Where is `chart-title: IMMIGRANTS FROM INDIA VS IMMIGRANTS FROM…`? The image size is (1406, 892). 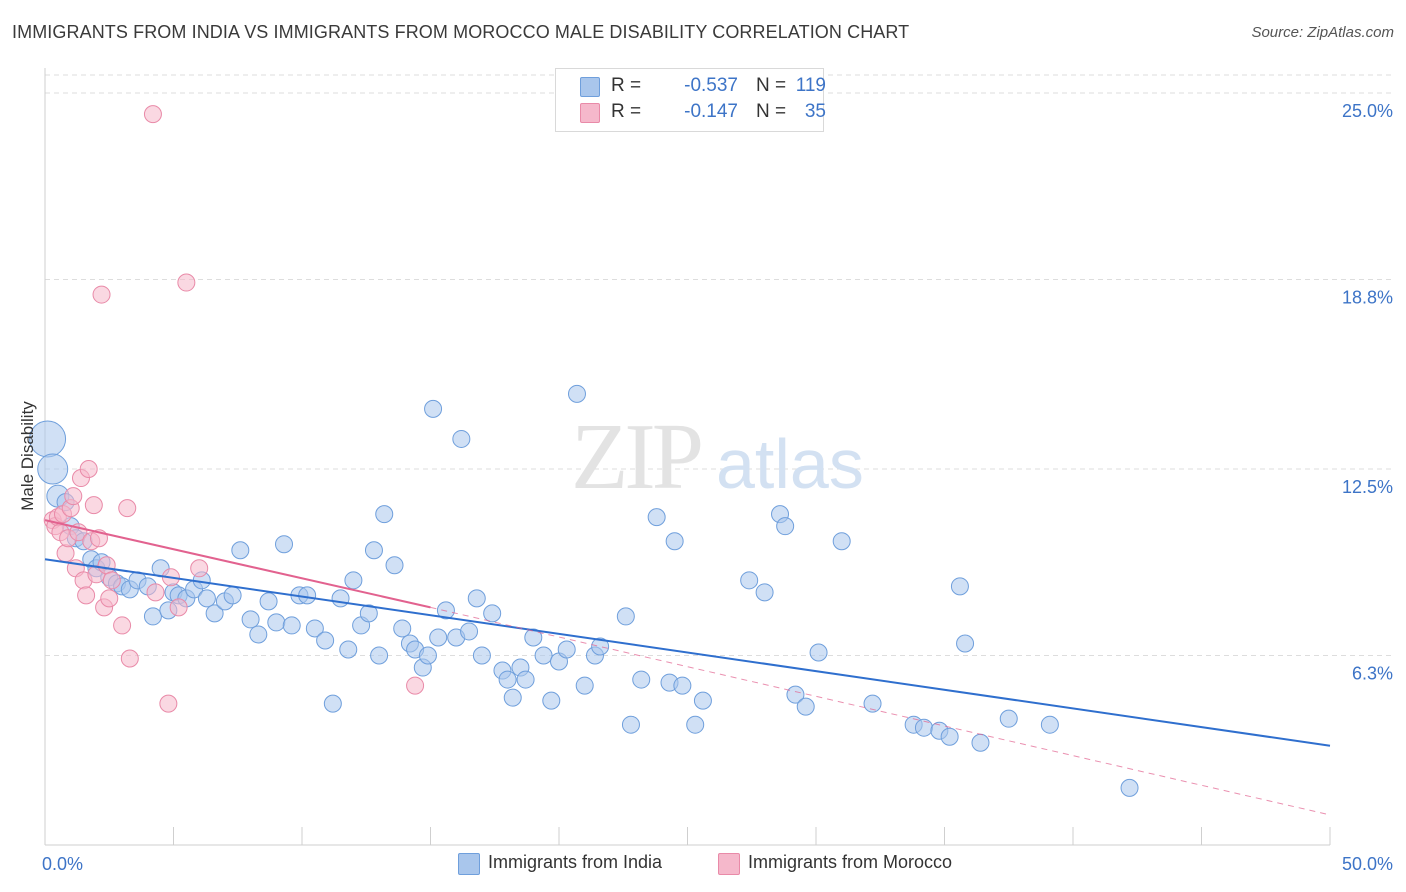
chart-title: IMMIGRANTS FROM INDIA VS IMMIGRANTS FROM… is located at coordinates (461, 32).